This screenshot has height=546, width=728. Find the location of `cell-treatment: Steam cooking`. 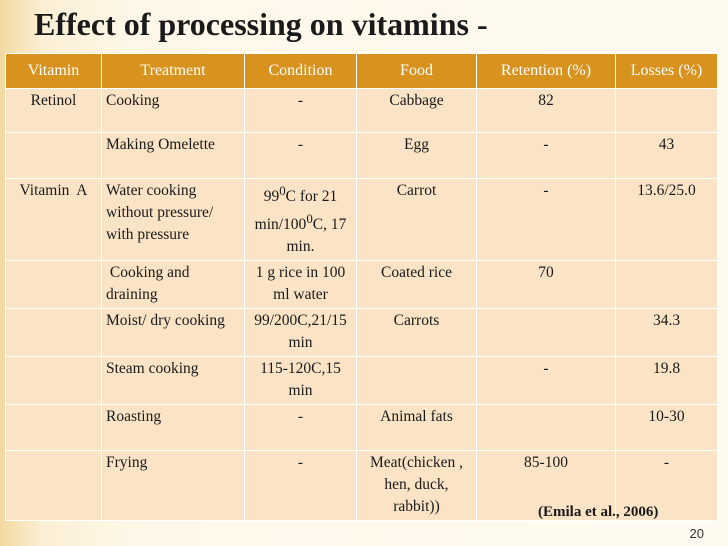

cell-treatment: Steam cooking is located at coordinates (173, 381).